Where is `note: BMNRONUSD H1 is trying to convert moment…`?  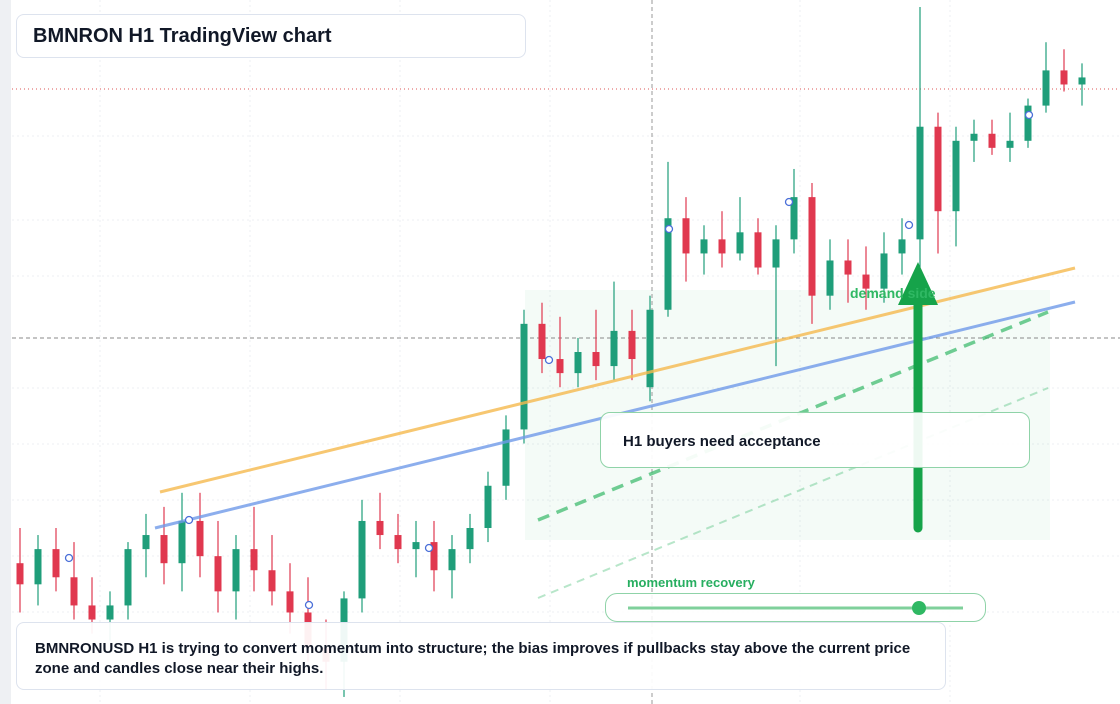
note: BMNRONUSD H1 is trying to convert moment… is located at coordinates (473, 658).